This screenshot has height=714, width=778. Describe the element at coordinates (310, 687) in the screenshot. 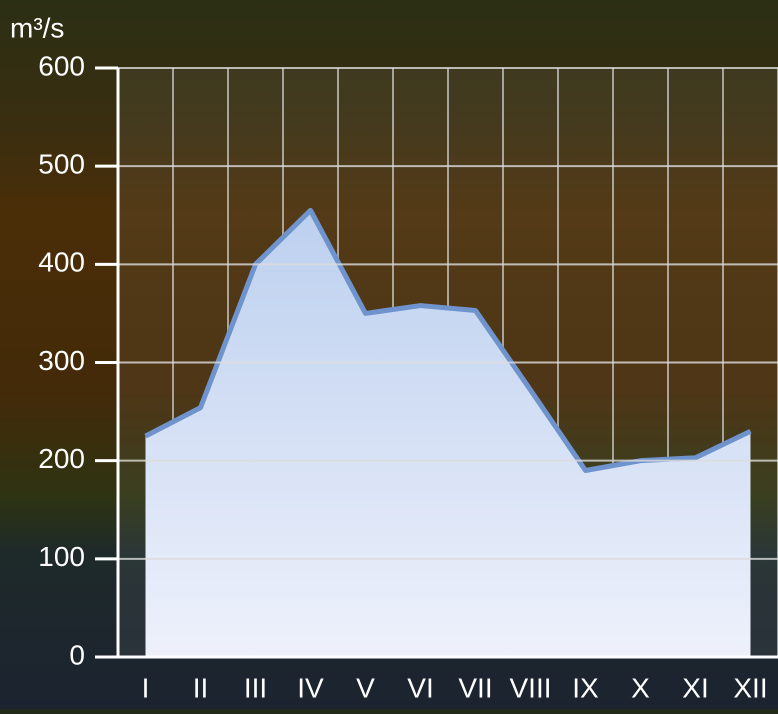

I see `x-tick-label: IV` at that location.